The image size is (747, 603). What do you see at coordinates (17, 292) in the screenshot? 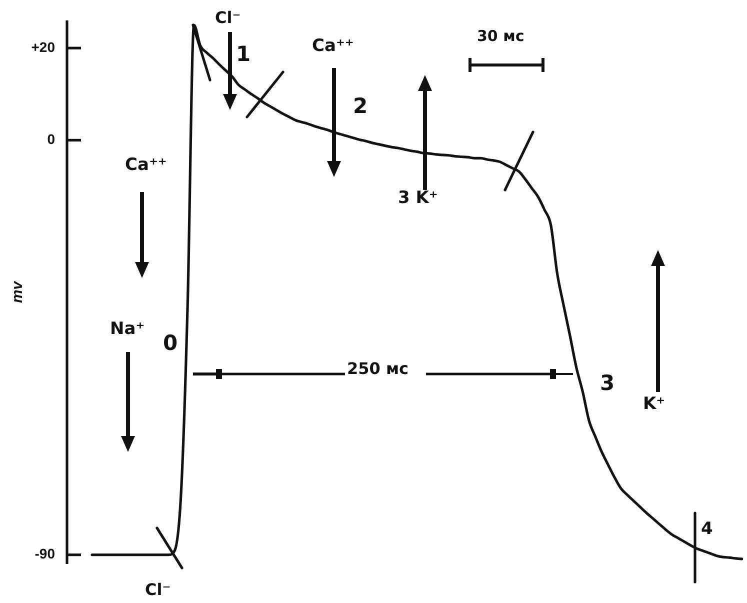
I see `y-axis-title: mv` at bounding box center [17, 292].